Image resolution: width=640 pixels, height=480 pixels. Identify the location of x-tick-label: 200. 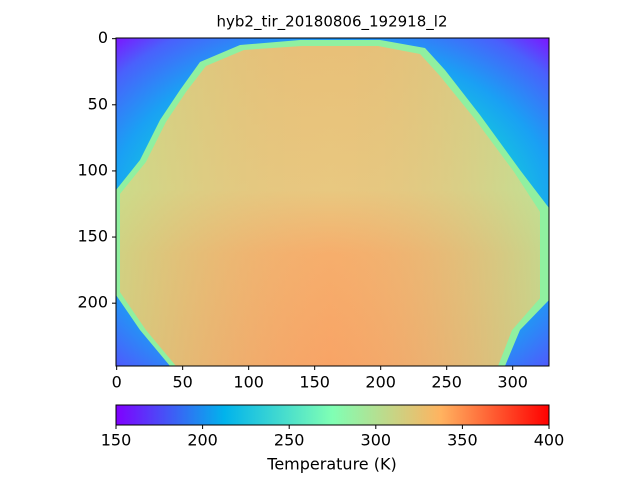
(380, 382).